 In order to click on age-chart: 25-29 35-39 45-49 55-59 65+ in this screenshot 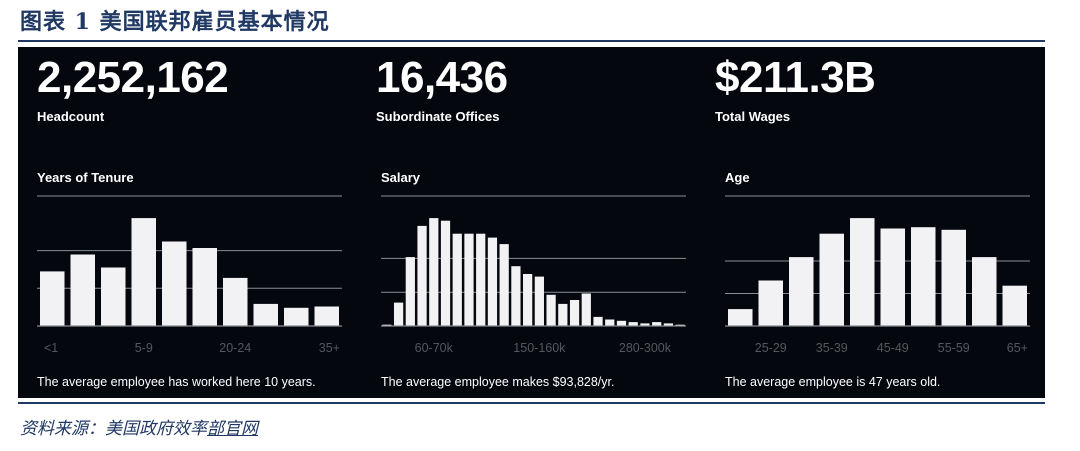, I will do `click(877, 275)`.